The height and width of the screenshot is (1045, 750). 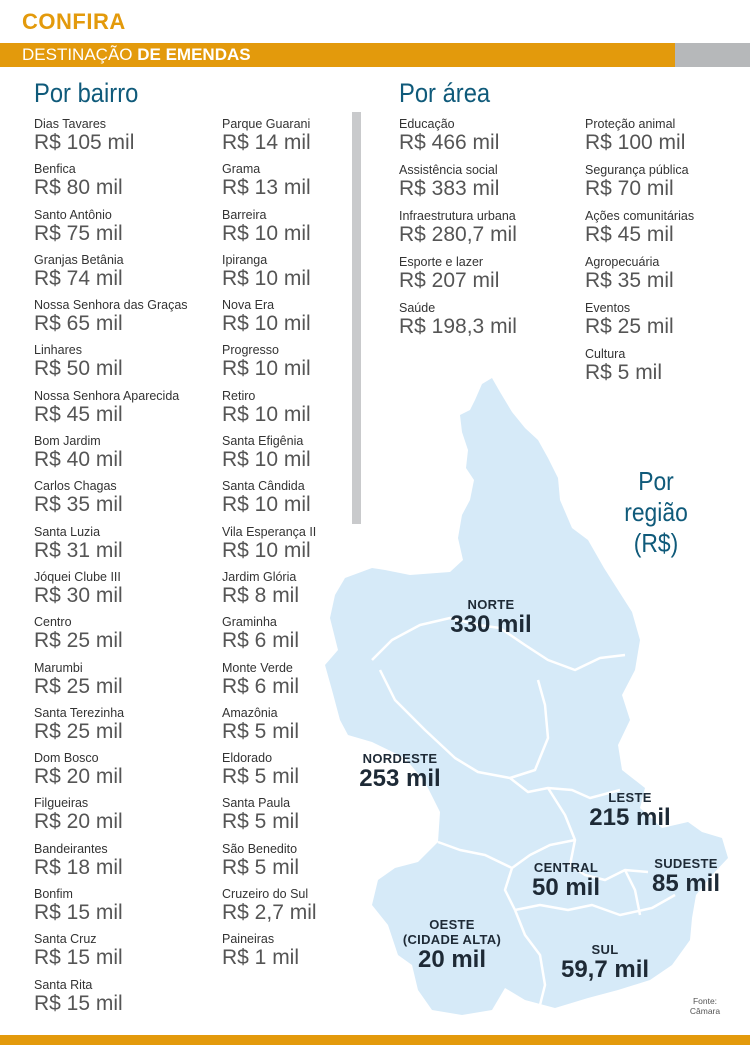 What do you see at coordinates (263, 486) in the screenshot?
I see `item-name: Santa Cândida` at bounding box center [263, 486].